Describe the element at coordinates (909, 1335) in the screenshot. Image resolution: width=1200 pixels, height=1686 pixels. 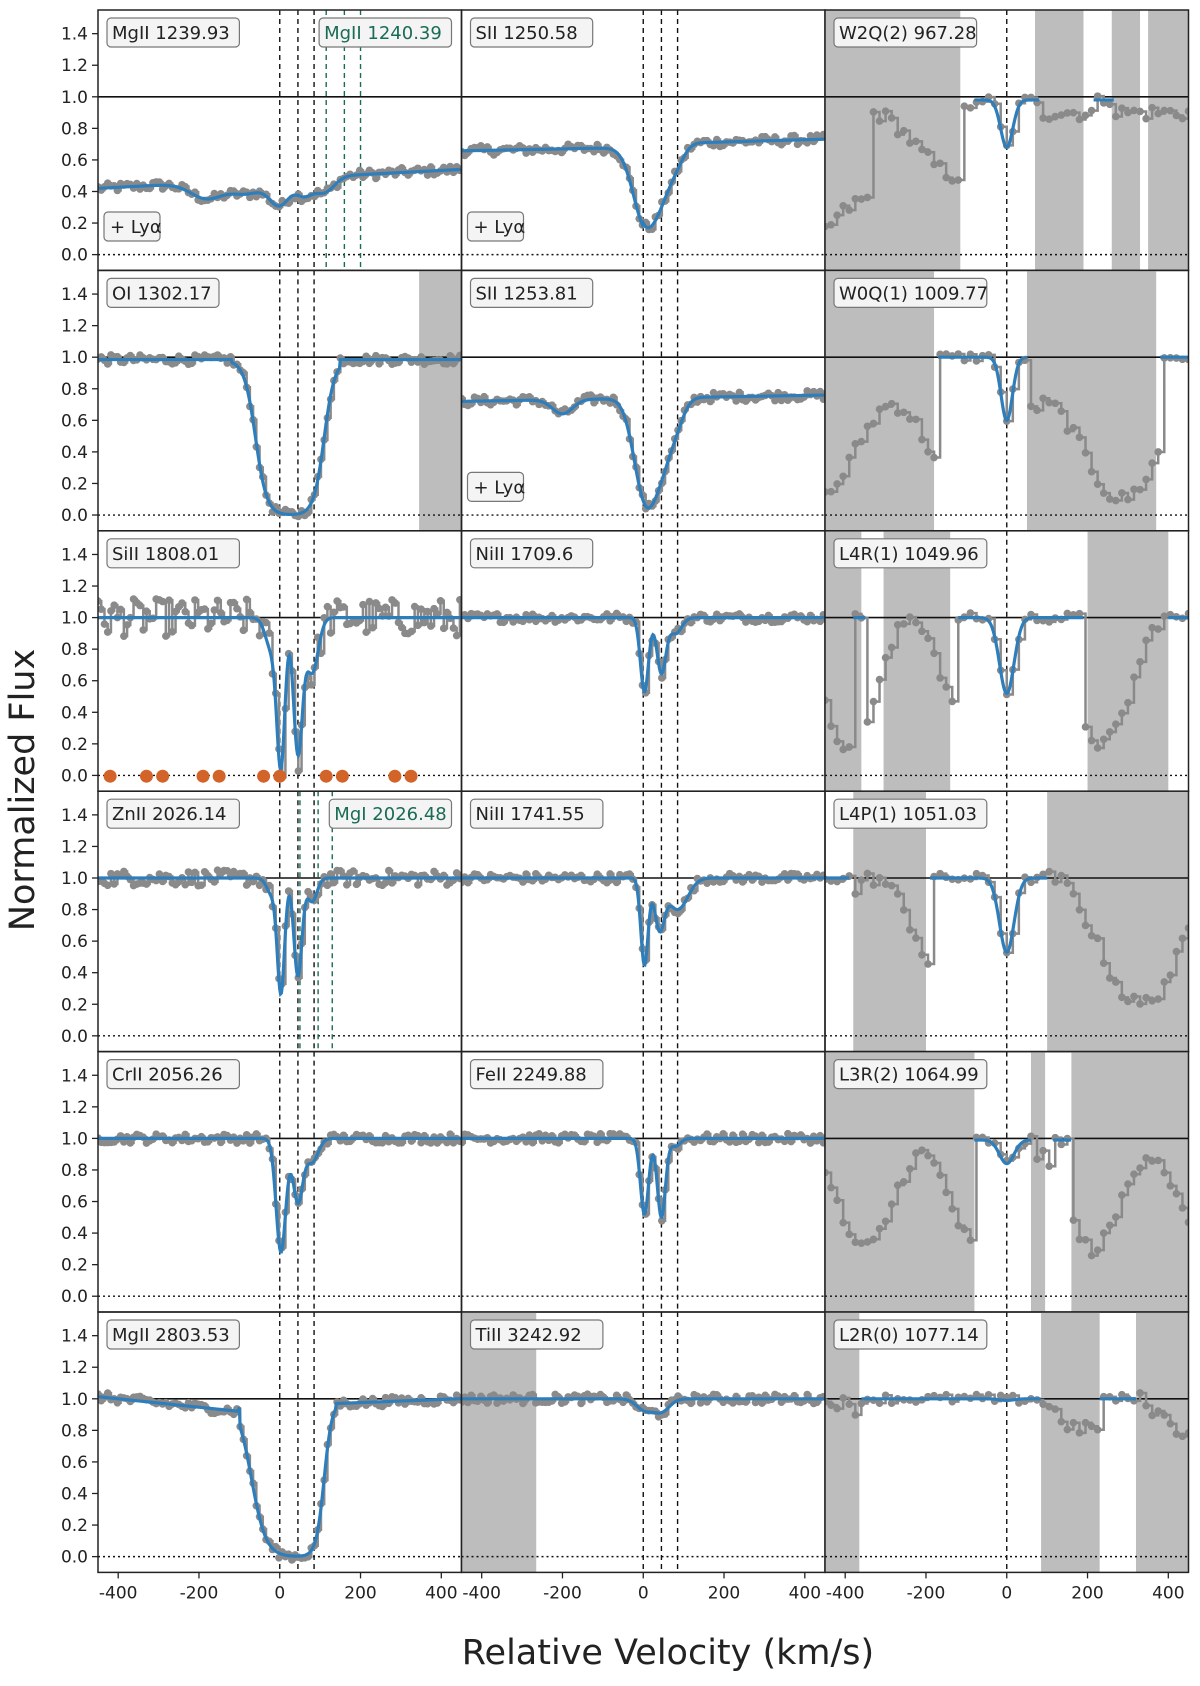
I see `panel-label: L2R(0) 1077.14` at that location.